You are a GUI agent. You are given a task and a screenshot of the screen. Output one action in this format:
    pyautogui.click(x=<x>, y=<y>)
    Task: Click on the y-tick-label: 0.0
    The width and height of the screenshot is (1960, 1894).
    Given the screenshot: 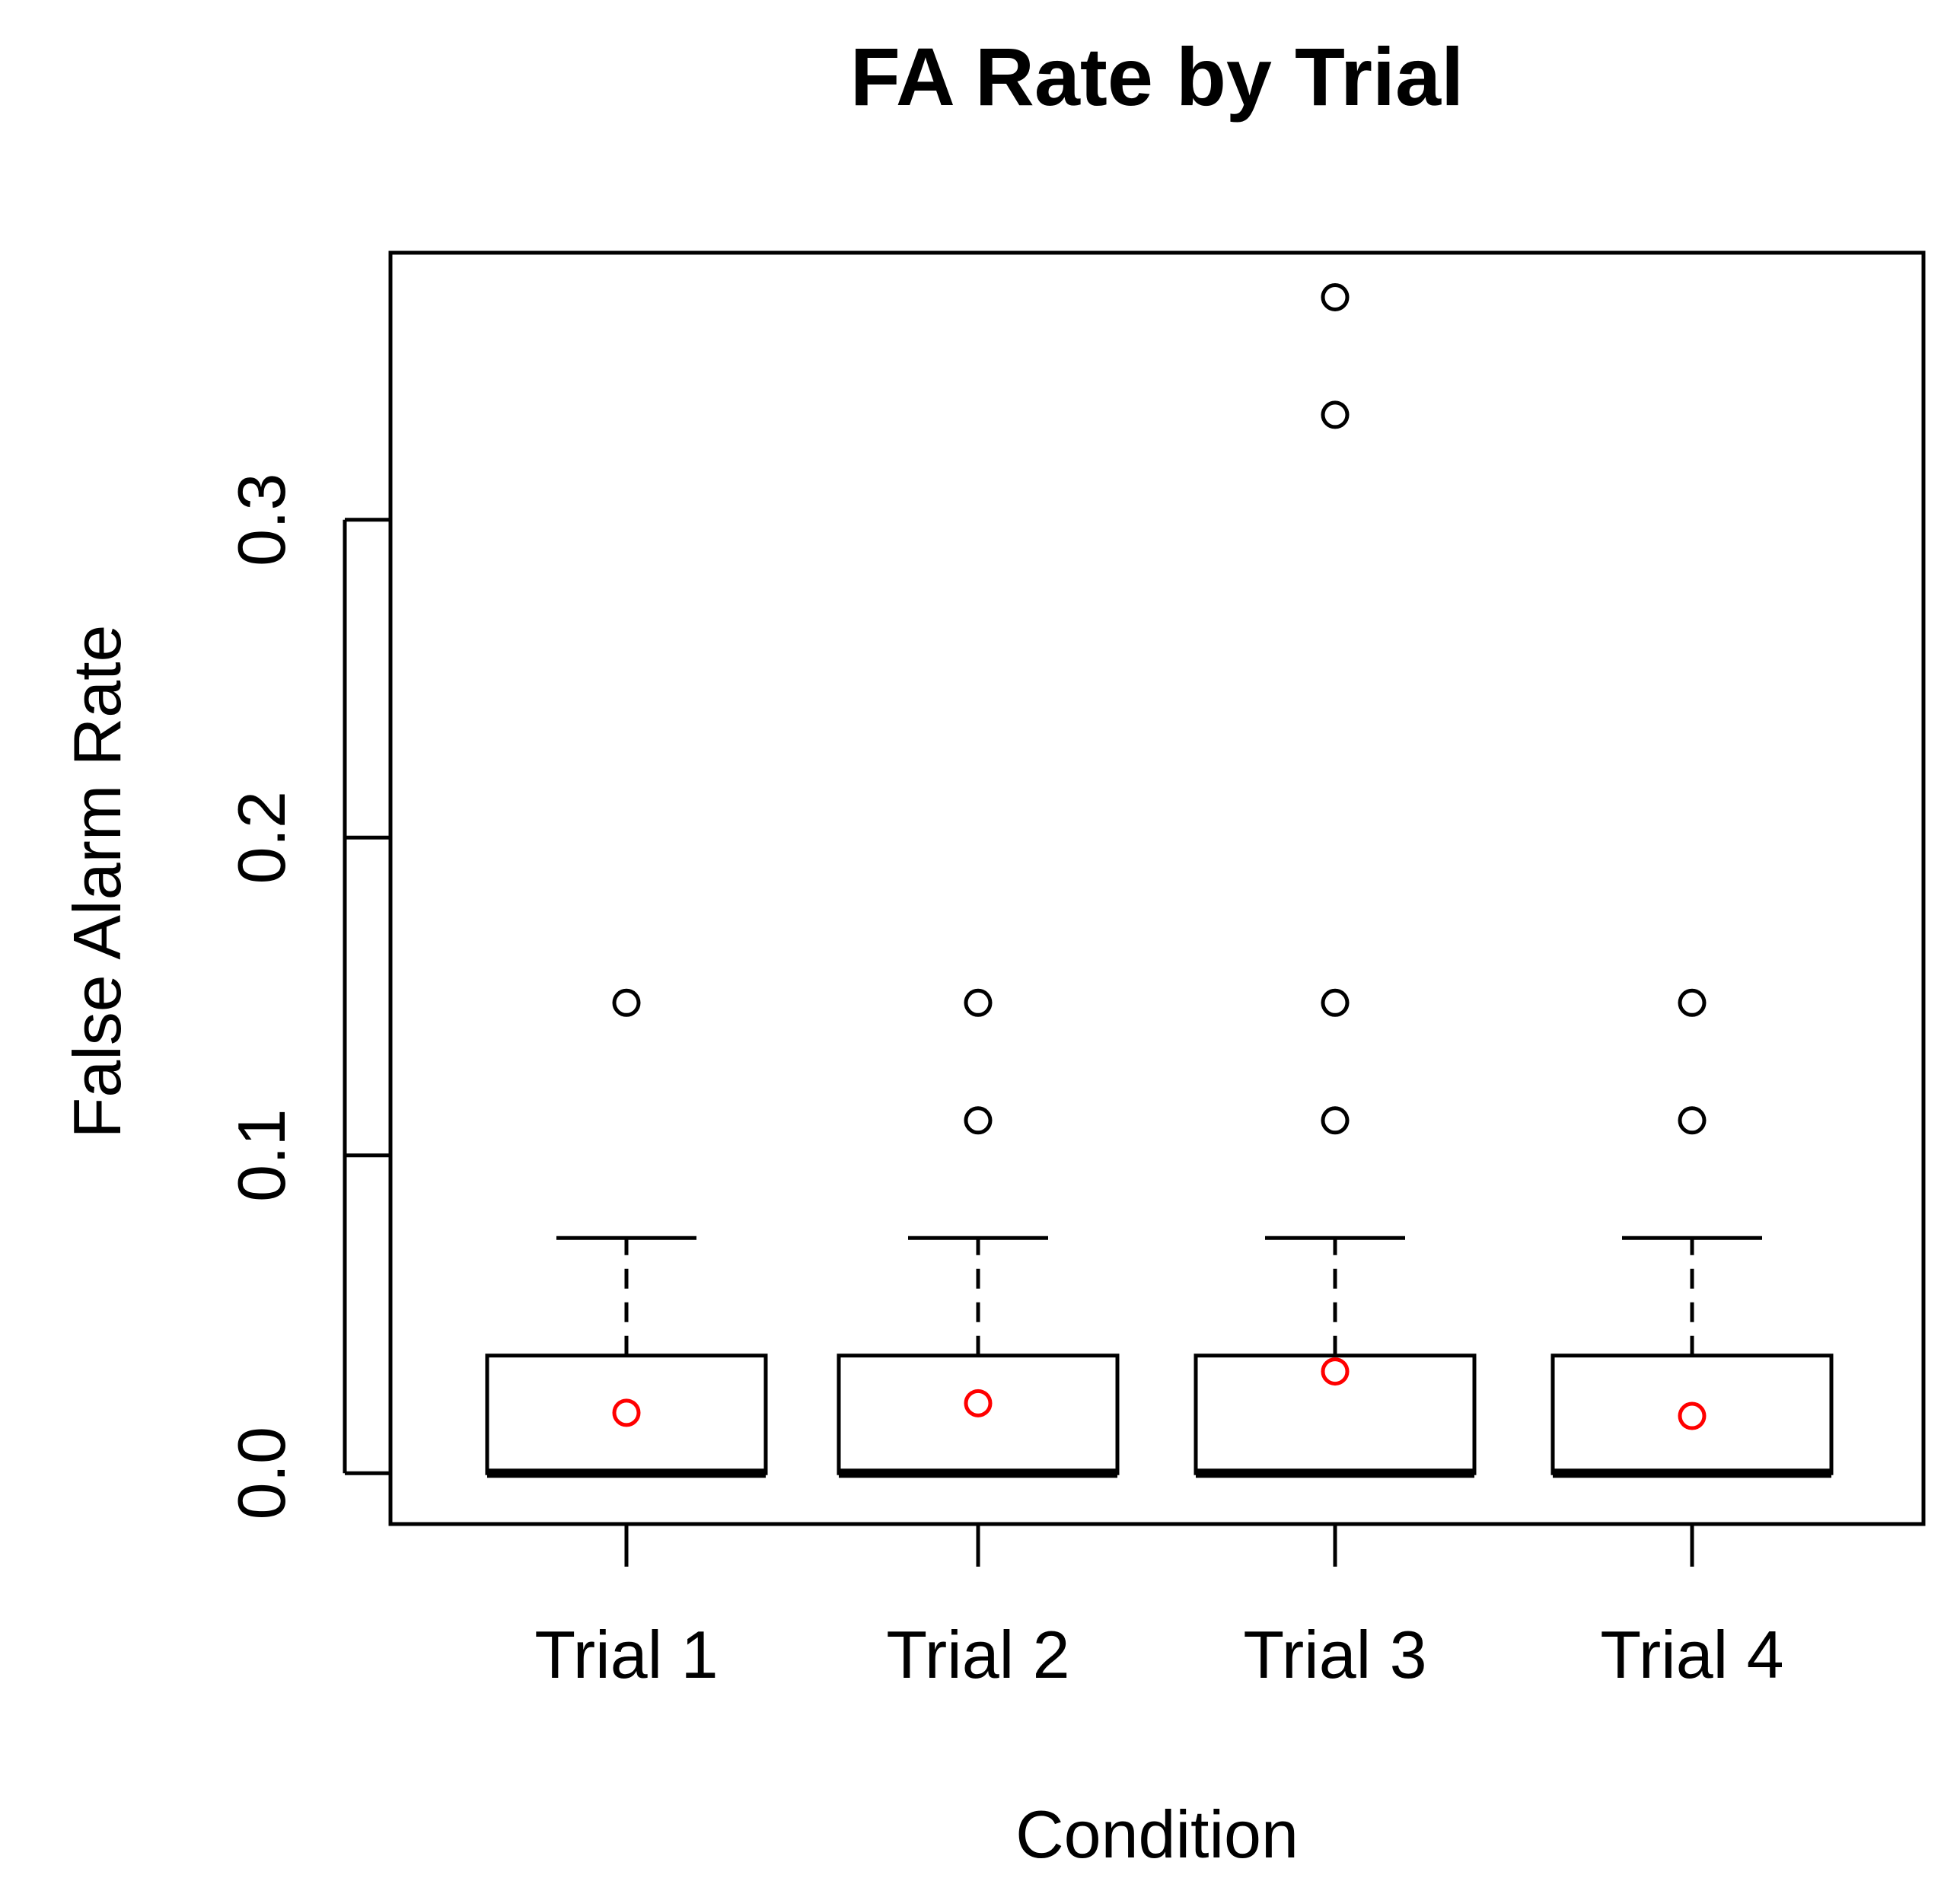 What is the action you would take?
    pyautogui.click(x=261, y=1473)
    